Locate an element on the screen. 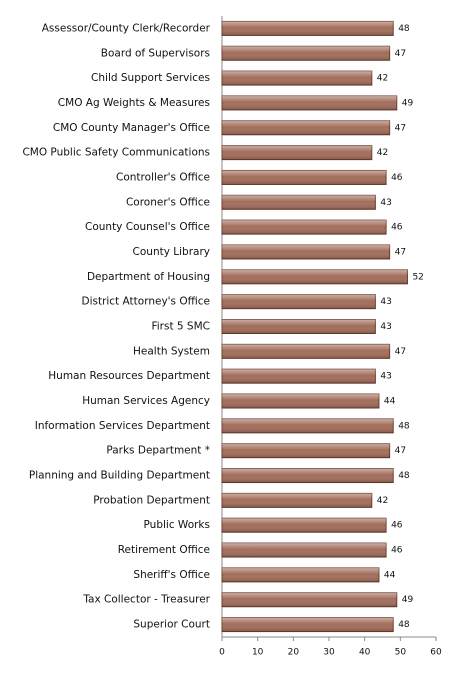 This screenshot has height=675, width=459. y-tick-label: Superior Court is located at coordinates (171, 625).